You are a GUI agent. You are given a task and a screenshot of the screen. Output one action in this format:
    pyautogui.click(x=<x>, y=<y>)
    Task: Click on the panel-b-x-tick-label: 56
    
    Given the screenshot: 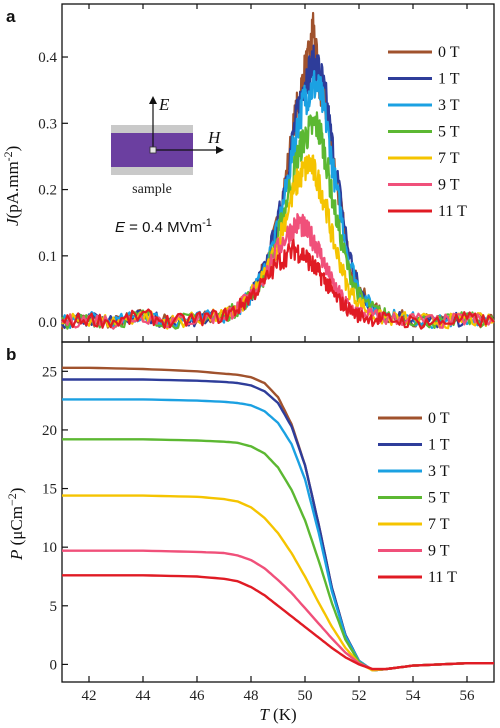 What is the action you would take?
    pyautogui.click(x=468, y=696)
    